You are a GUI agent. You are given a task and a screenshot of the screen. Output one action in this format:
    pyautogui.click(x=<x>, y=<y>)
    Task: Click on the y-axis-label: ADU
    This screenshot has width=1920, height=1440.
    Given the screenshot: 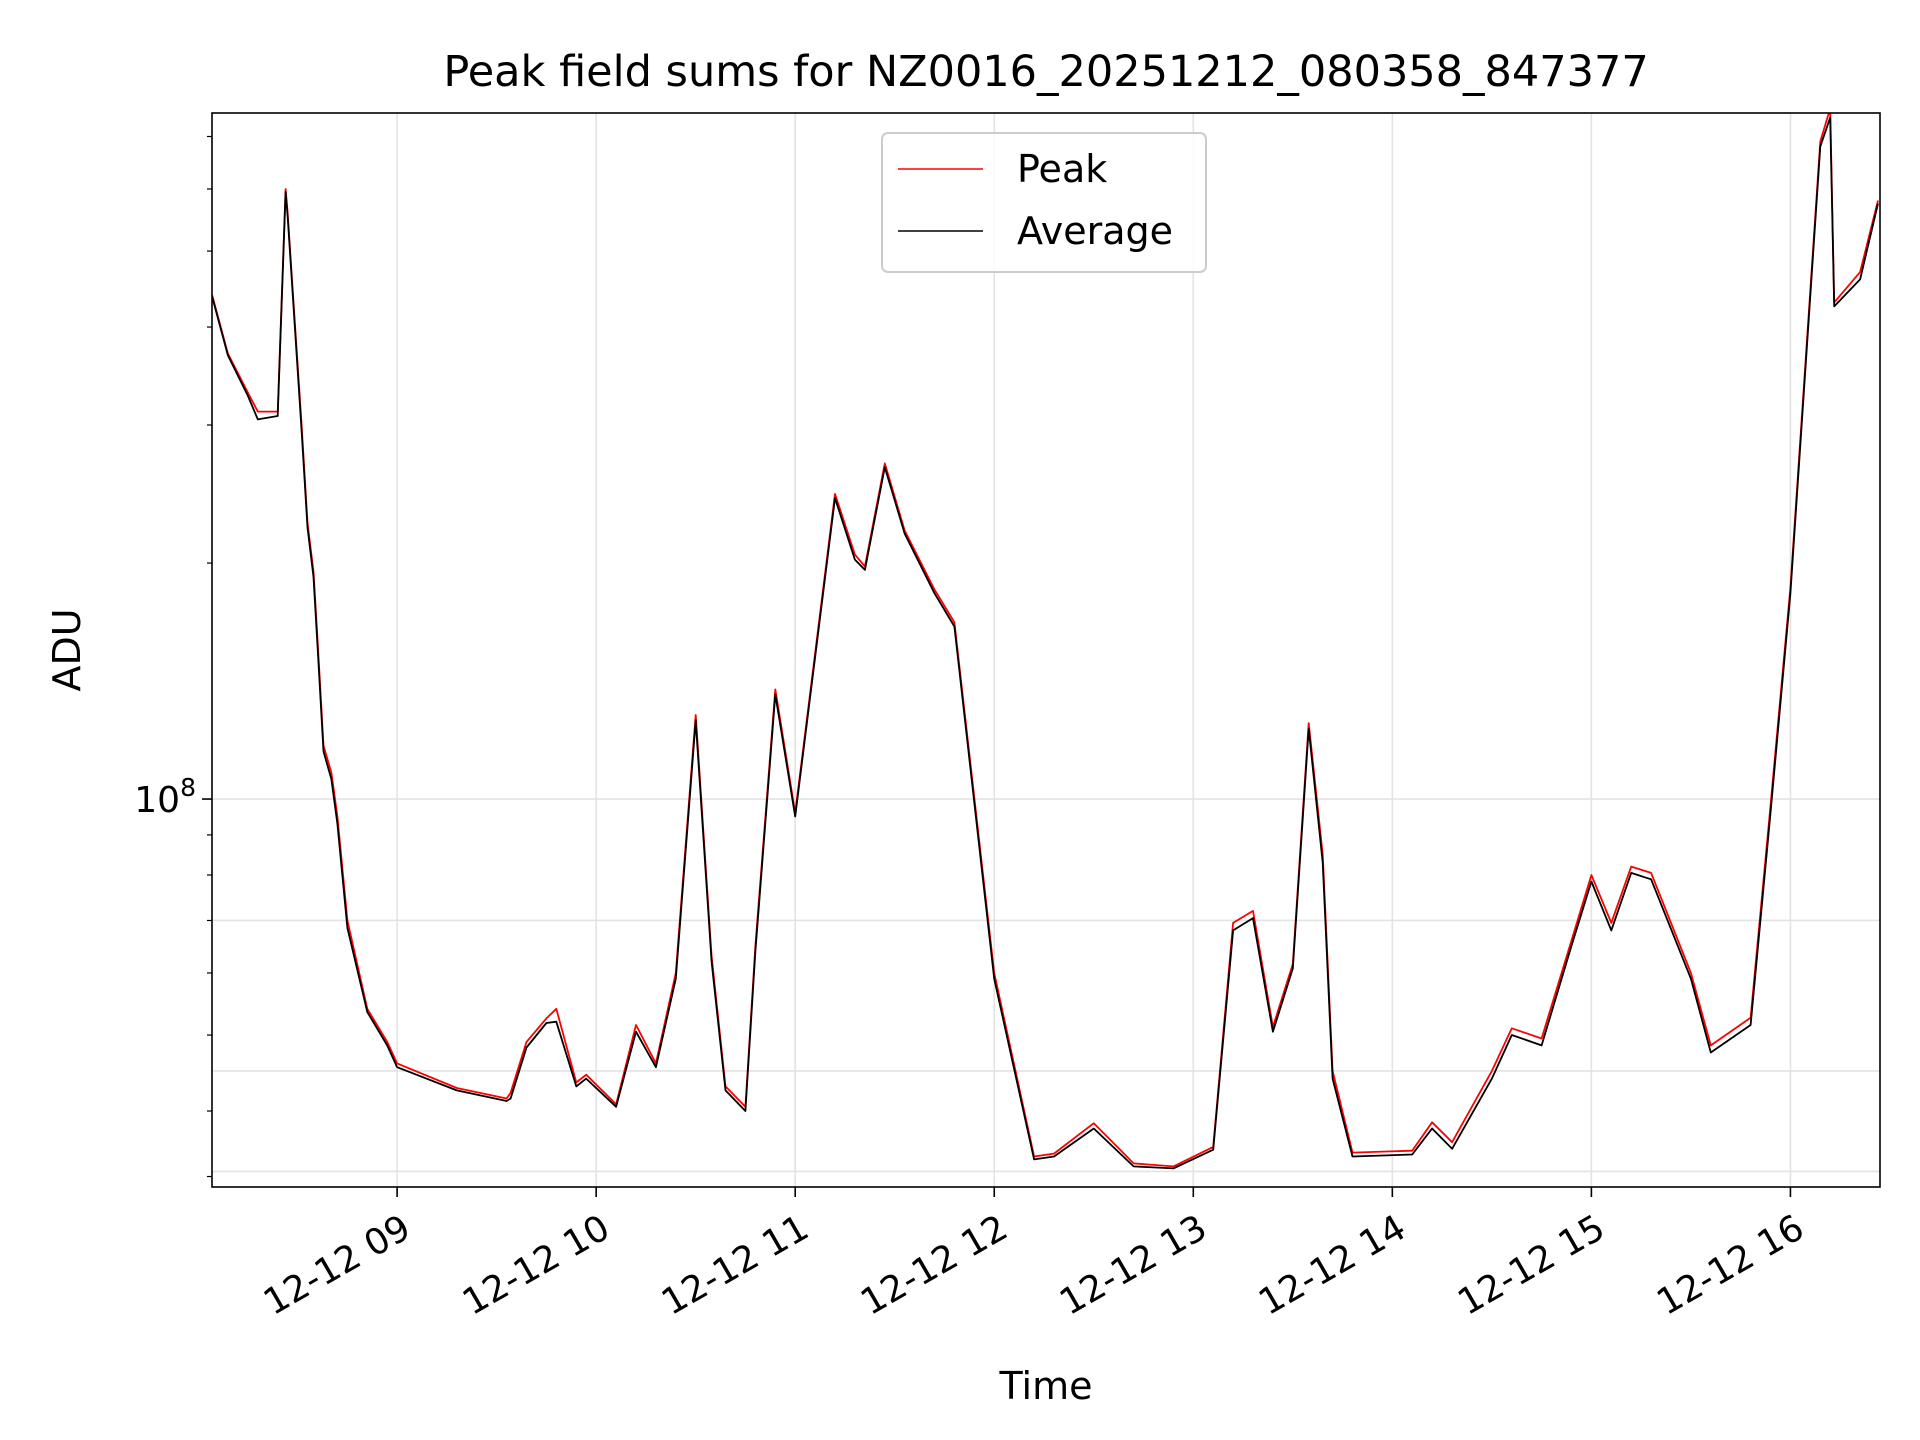 What is the action you would take?
    pyautogui.click(x=67, y=649)
    